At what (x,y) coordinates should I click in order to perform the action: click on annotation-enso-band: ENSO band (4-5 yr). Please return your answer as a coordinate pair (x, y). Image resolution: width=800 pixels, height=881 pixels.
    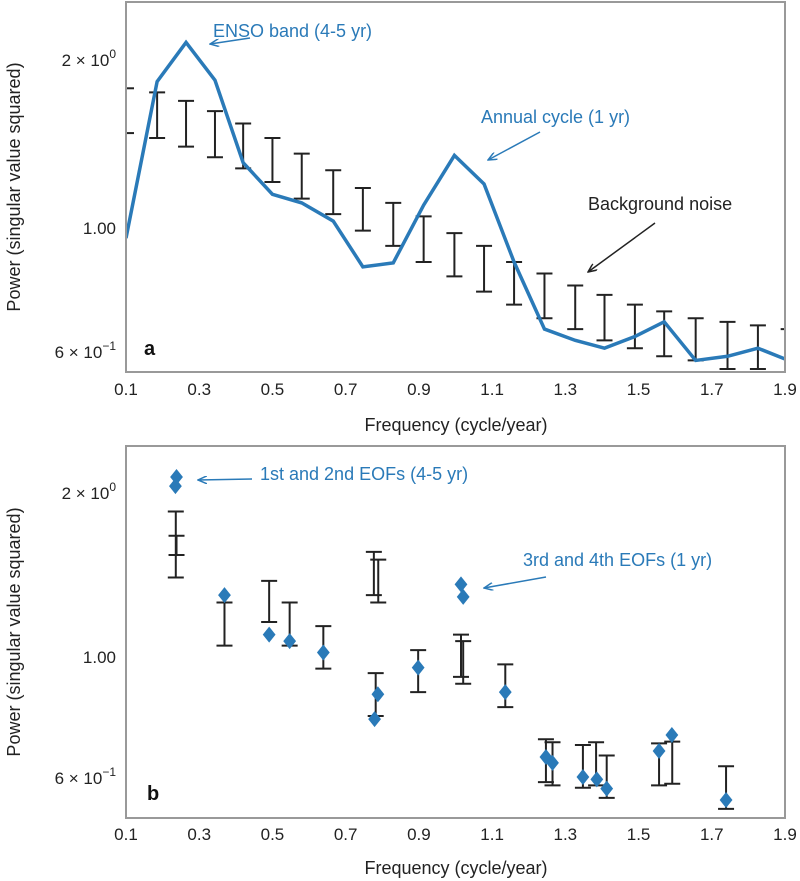
    Looking at the image, I should click on (292, 31).